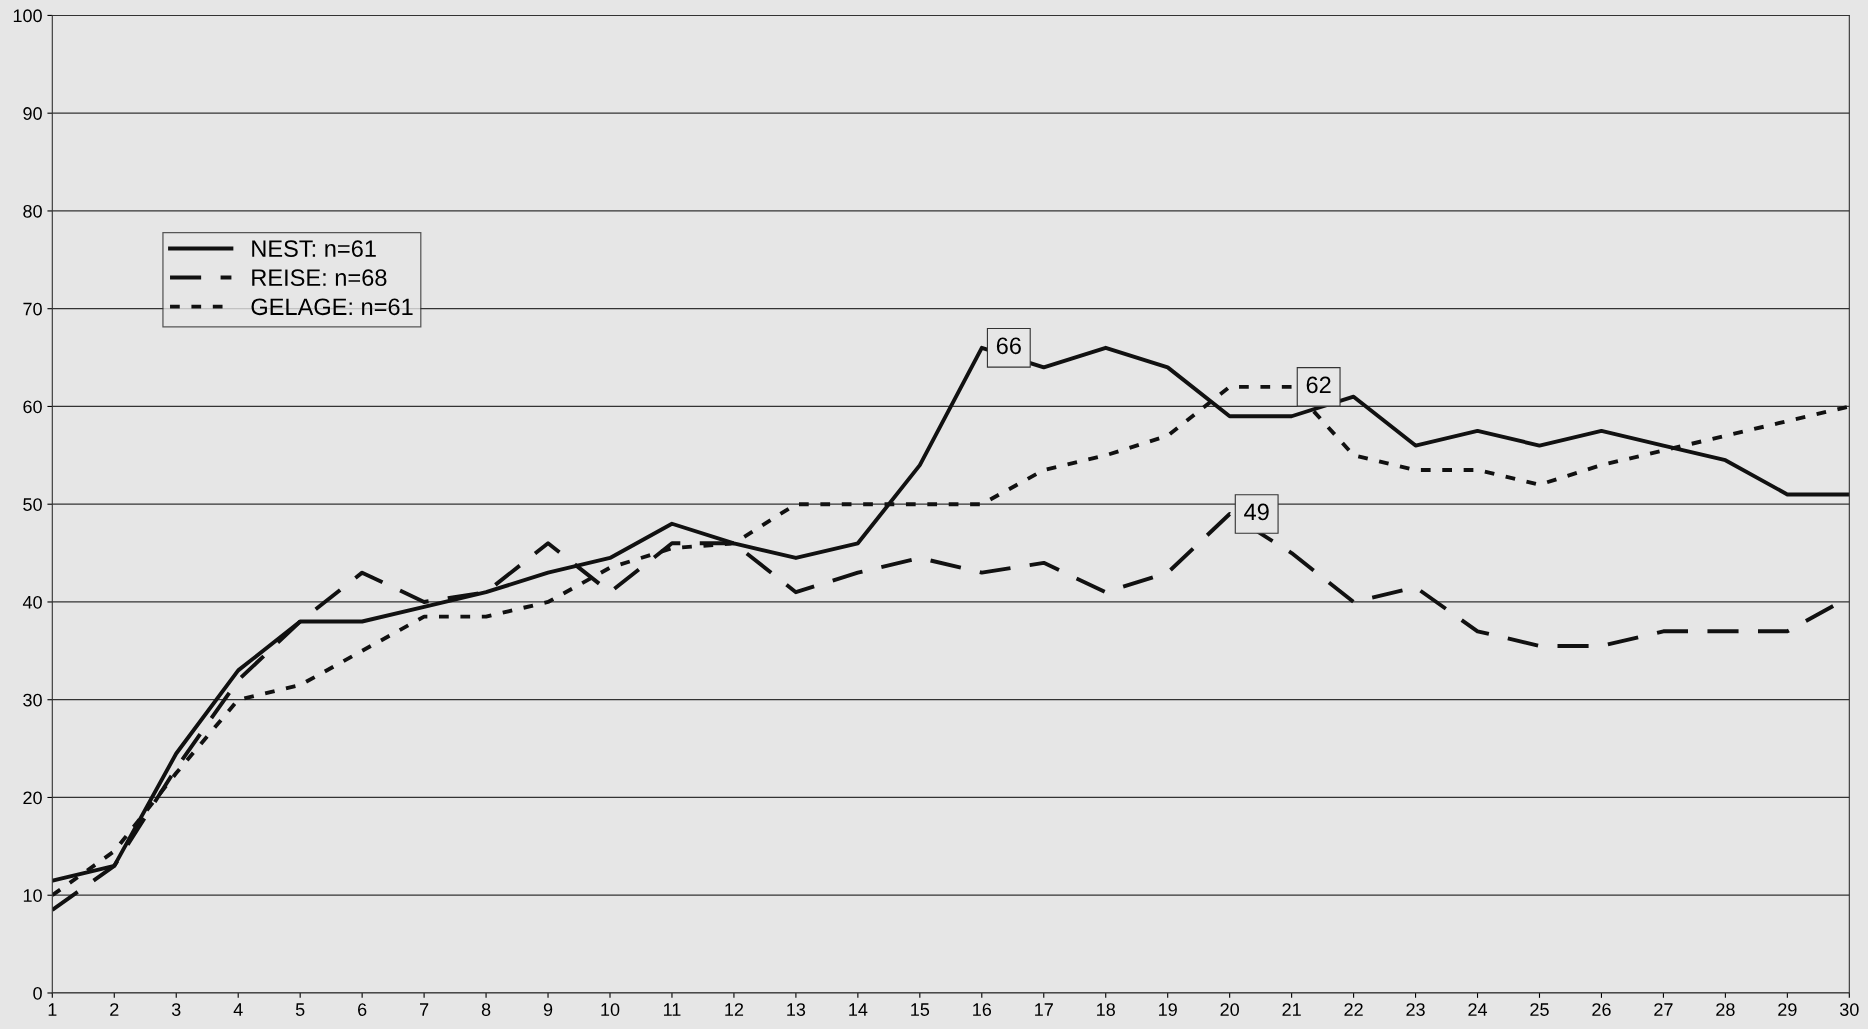 The height and width of the screenshot is (1029, 1868). I want to click on annotation: 66, so click(1008, 346).